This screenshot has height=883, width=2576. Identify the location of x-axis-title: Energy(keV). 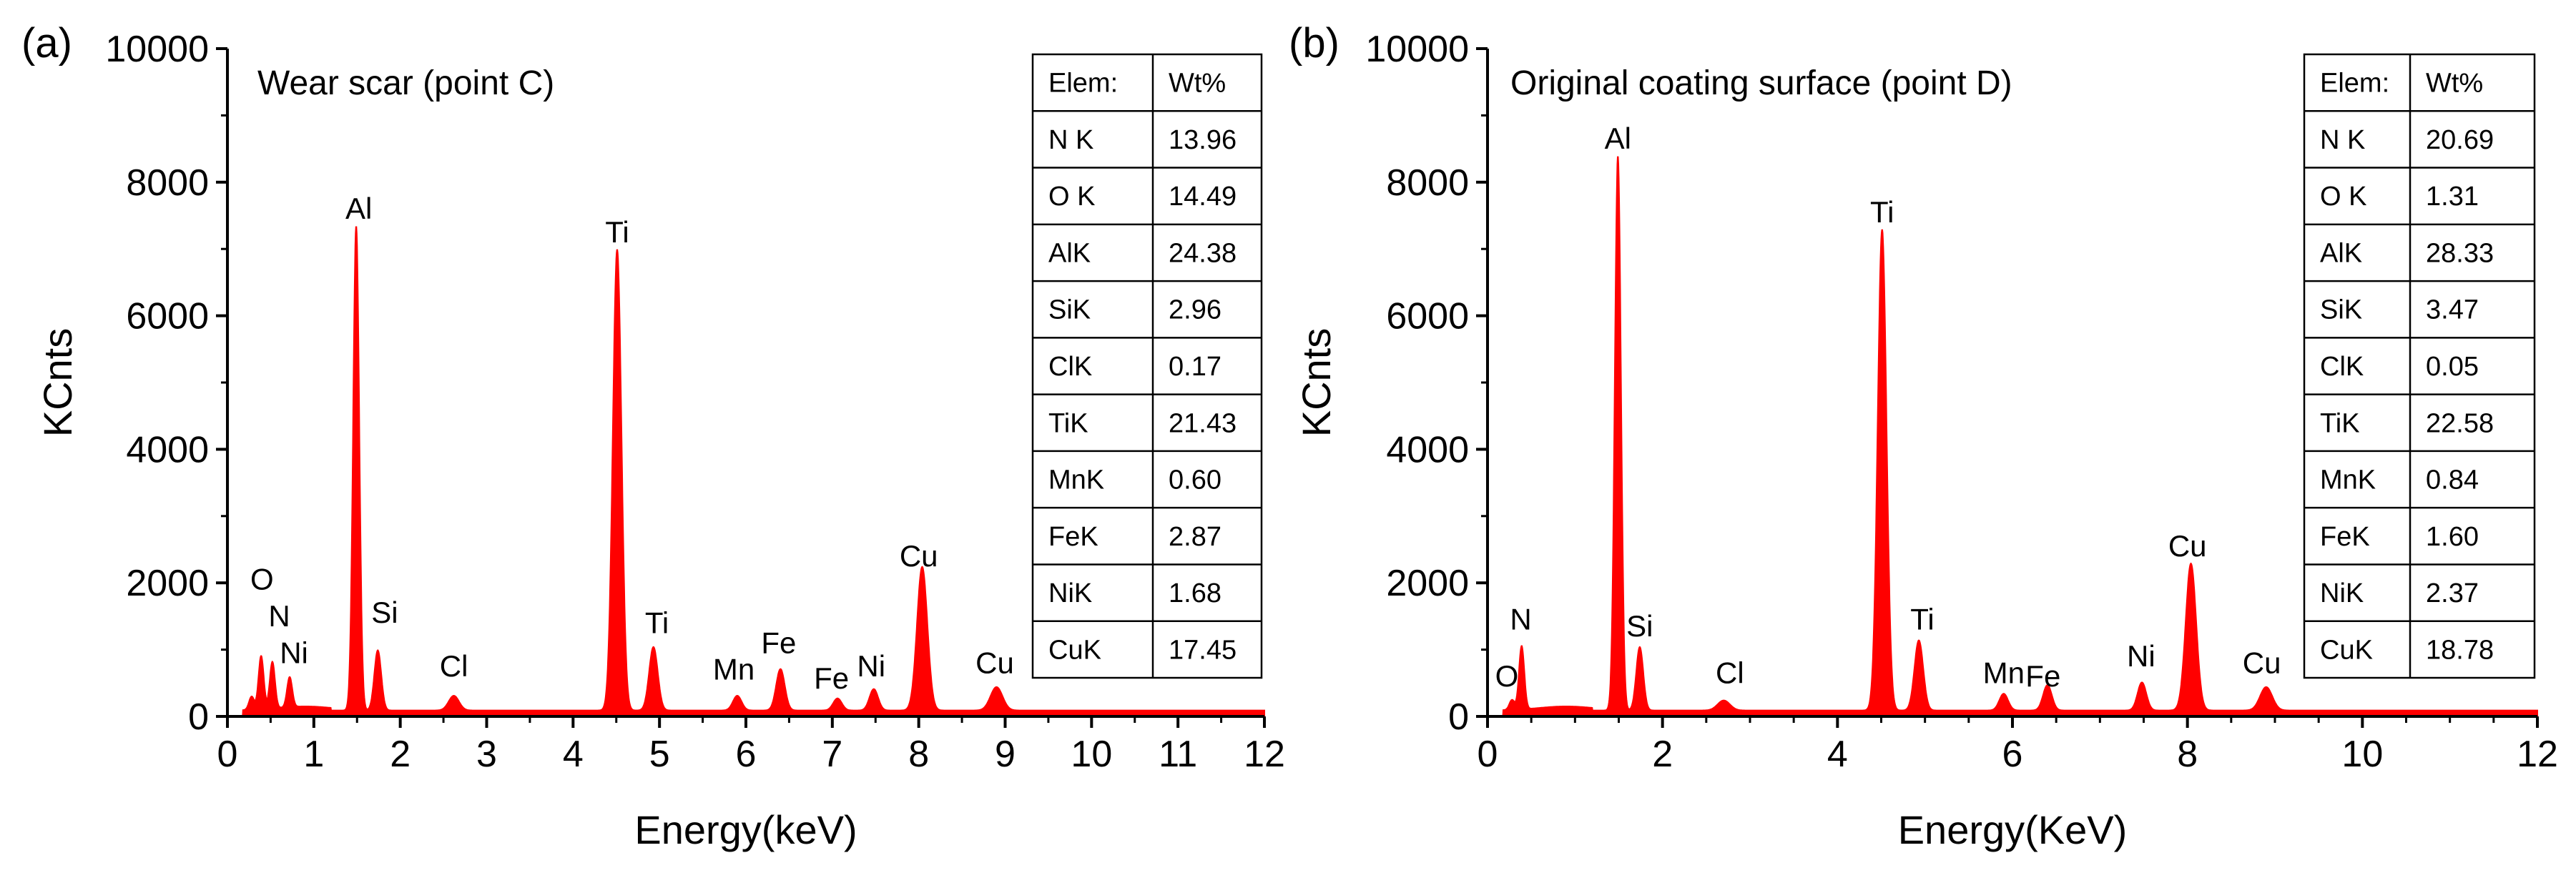
(746, 829).